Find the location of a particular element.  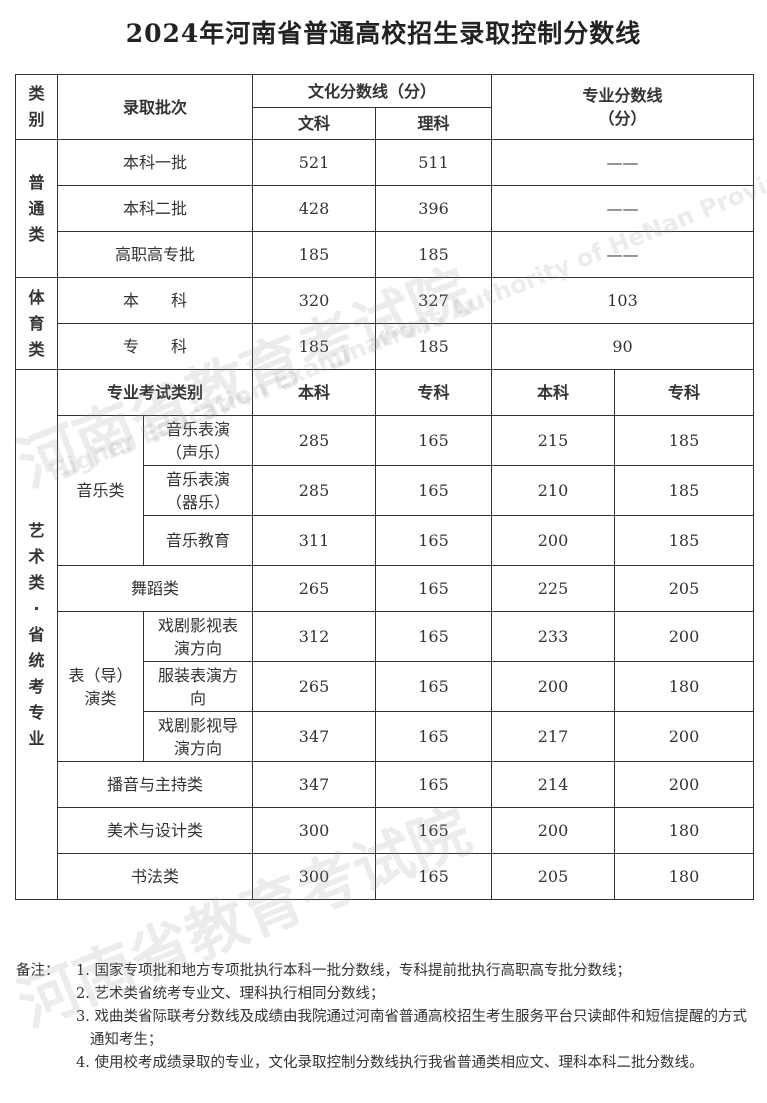

subtype-cell: 音乐教育 is located at coordinates (198, 540).